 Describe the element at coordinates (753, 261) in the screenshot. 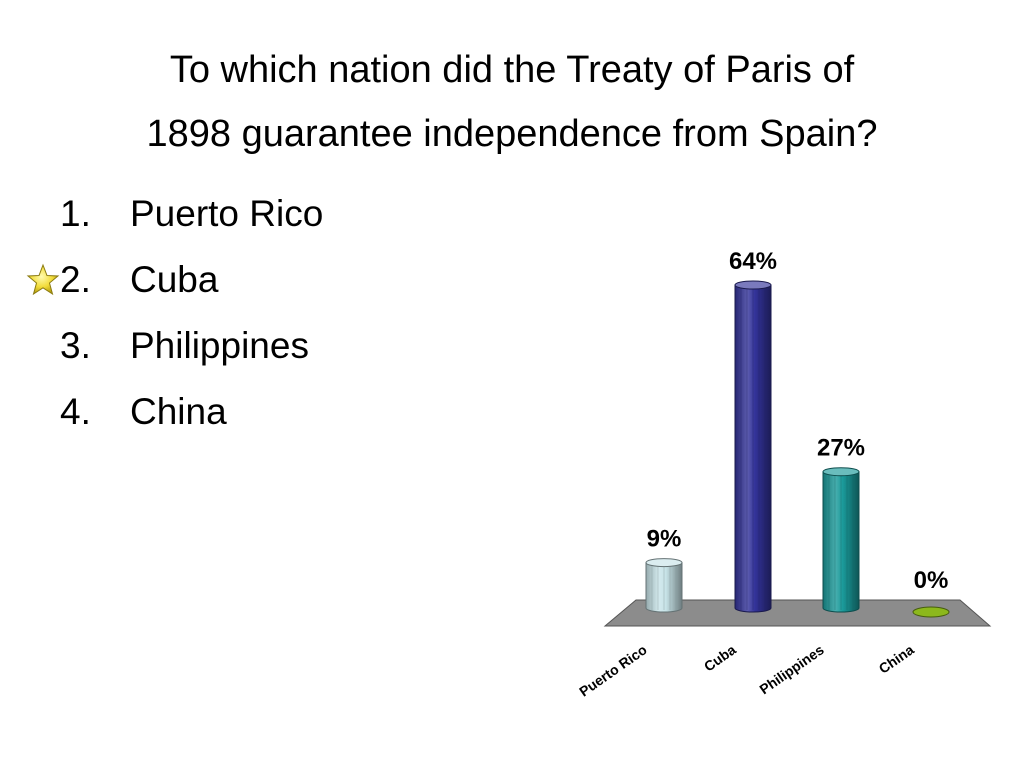

I see `value-label: 64%` at that location.